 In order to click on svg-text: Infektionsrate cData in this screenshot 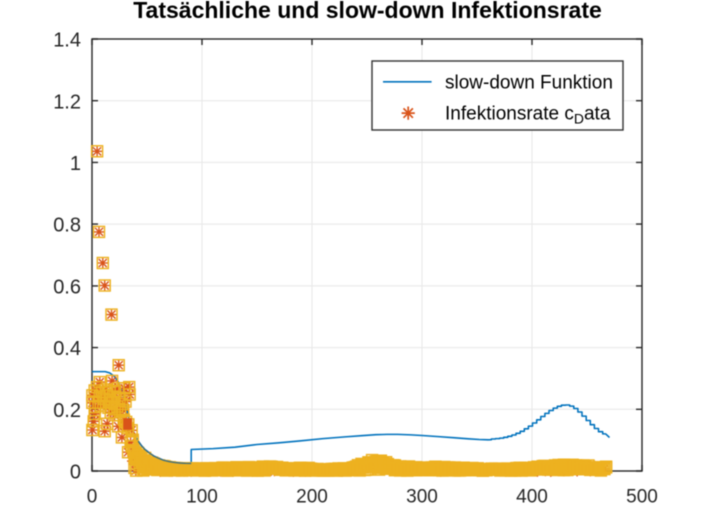, I will do `click(528, 115)`.